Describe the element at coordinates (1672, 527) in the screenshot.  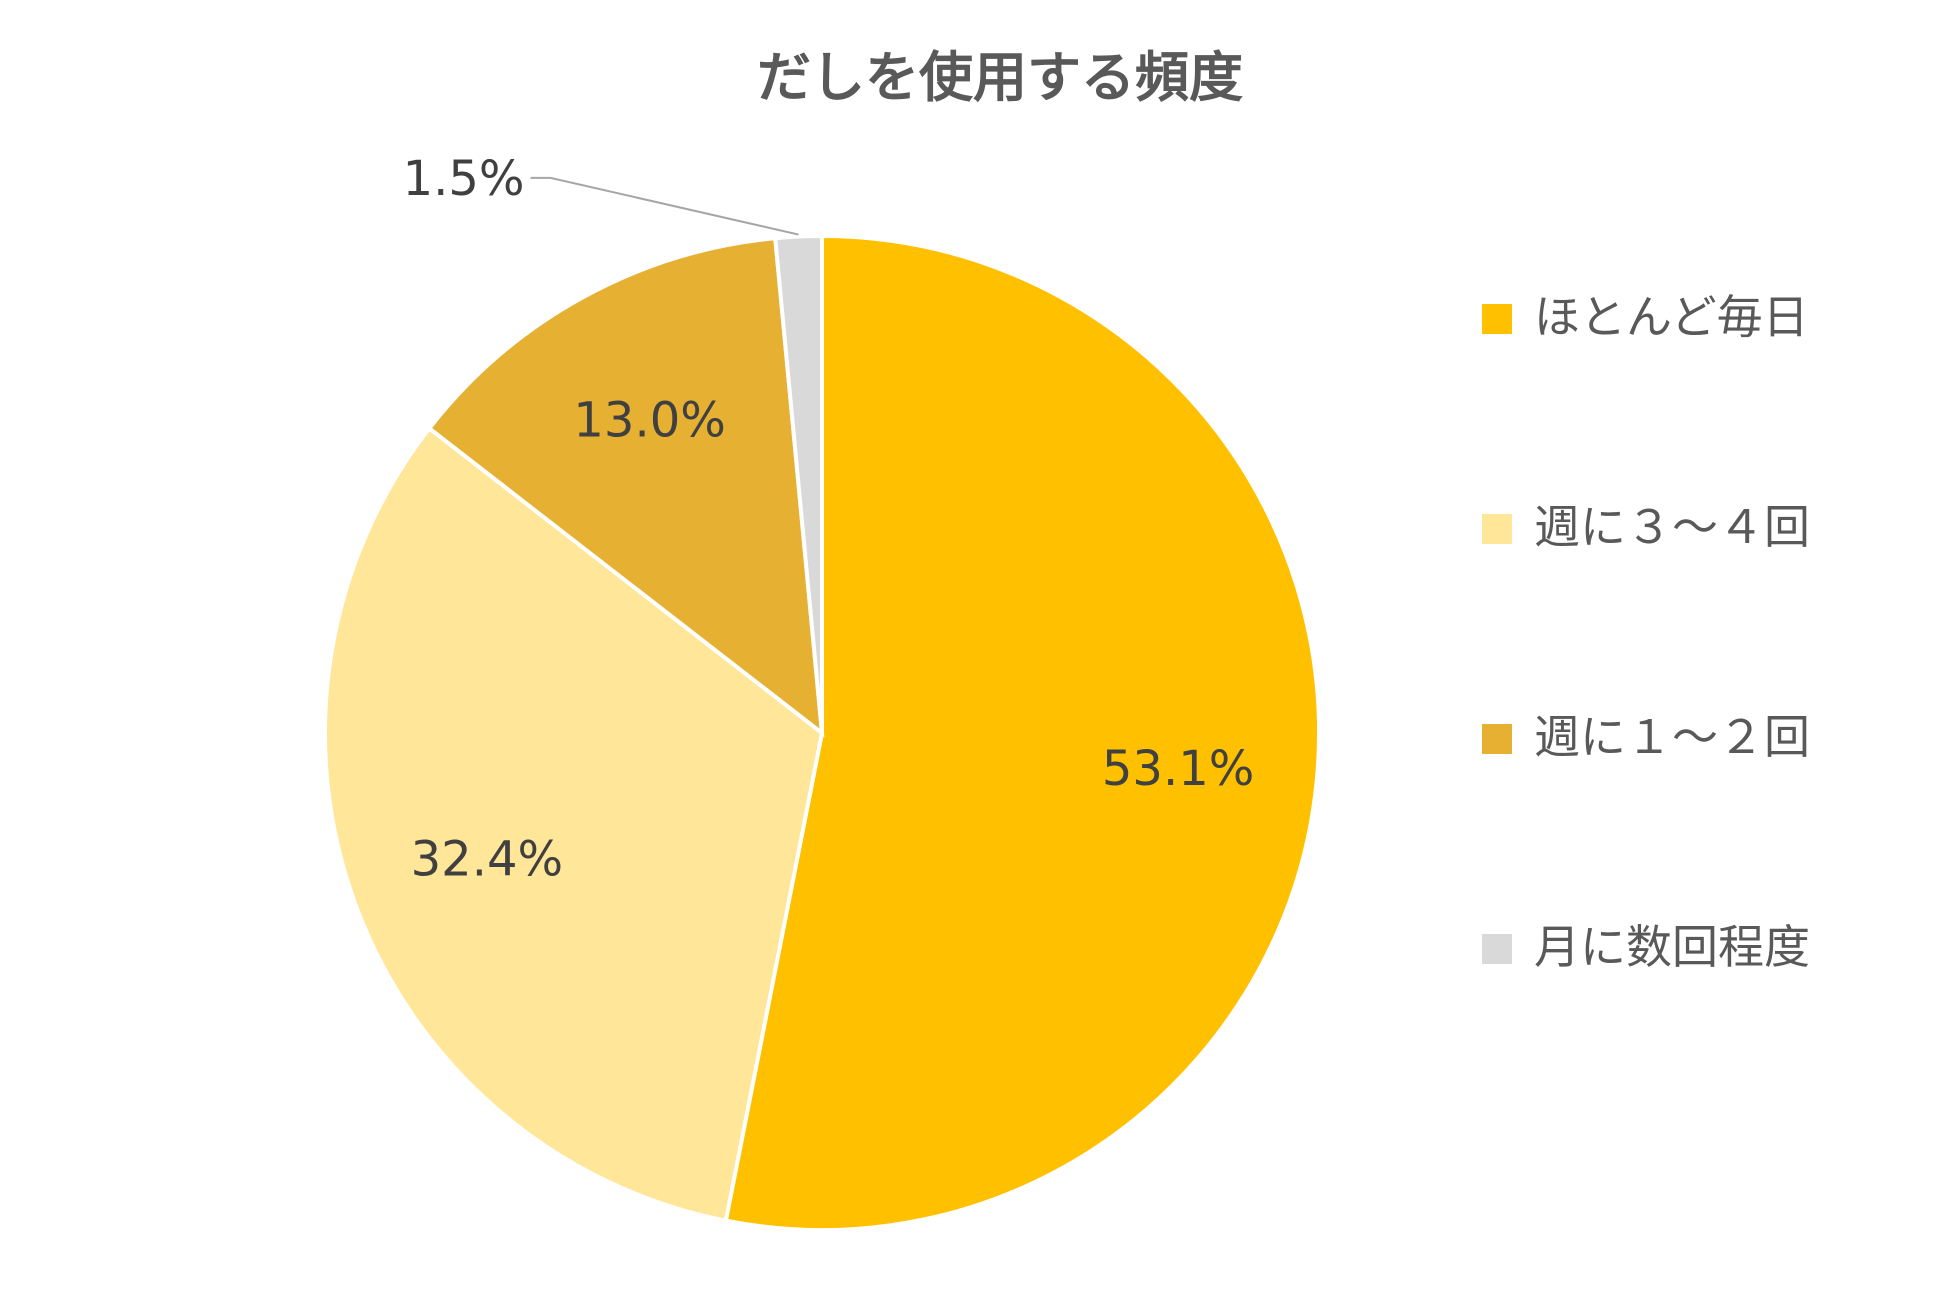
I see `legend-label-2: 週に３～４回` at that location.